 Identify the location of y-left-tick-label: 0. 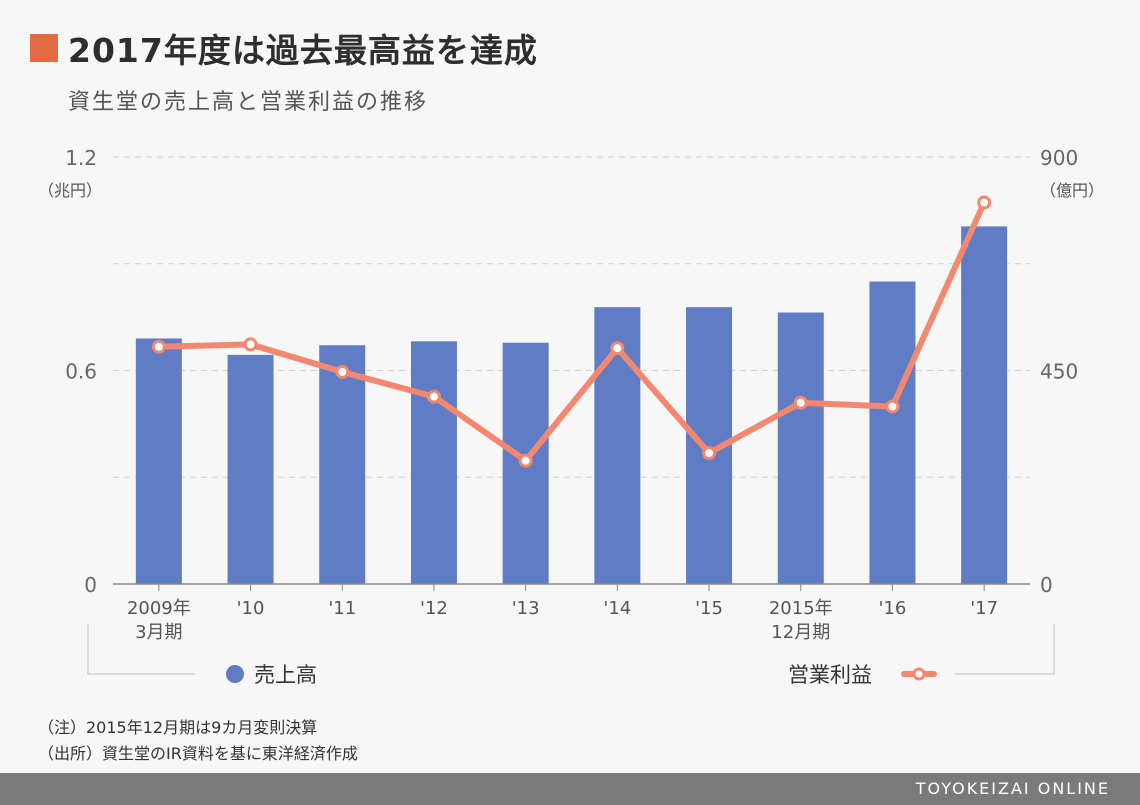
(90, 585).